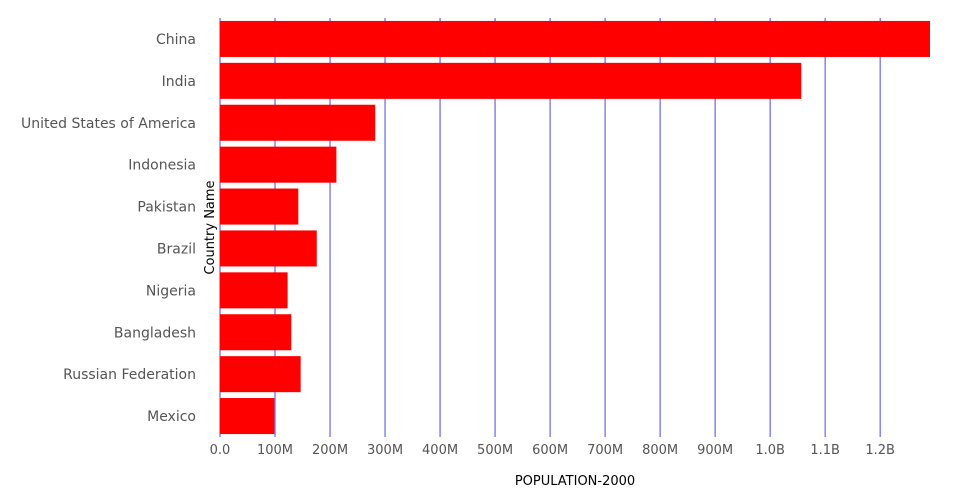 This screenshot has width=960, height=500. What do you see at coordinates (275, 450) in the screenshot?
I see `x-tick-label: 100M` at bounding box center [275, 450].